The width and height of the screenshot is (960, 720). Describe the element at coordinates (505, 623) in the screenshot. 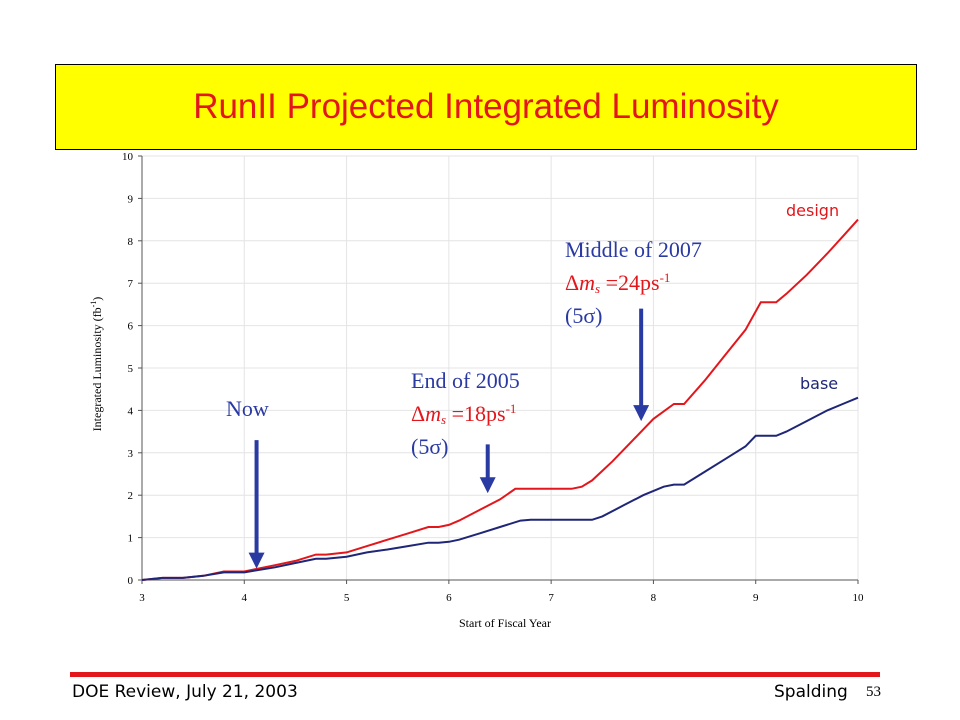

I see `x-axis-label: Start of Fiscal Year` at that location.